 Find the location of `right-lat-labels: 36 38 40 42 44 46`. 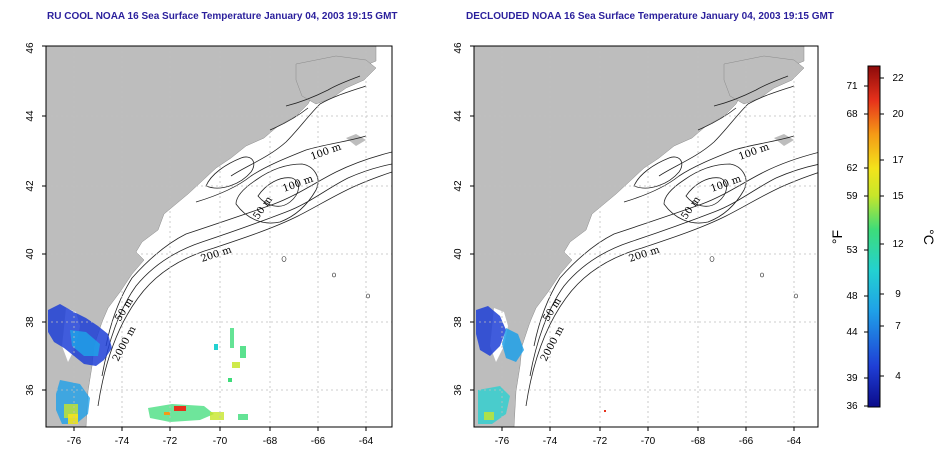

right-lat-labels: 36 38 40 42 44 46 is located at coordinates (458, 219).